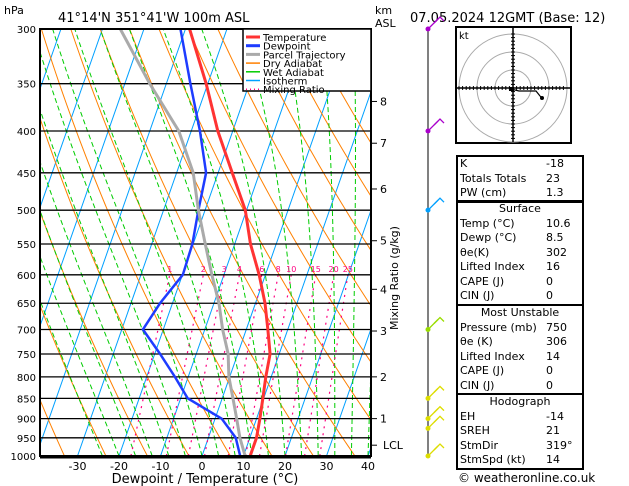 The width and height of the screenshot is (629, 486). Describe the element at coordinates (293, 73) in the screenshot. I see `legend-label: Wet Adiabat` at that location.